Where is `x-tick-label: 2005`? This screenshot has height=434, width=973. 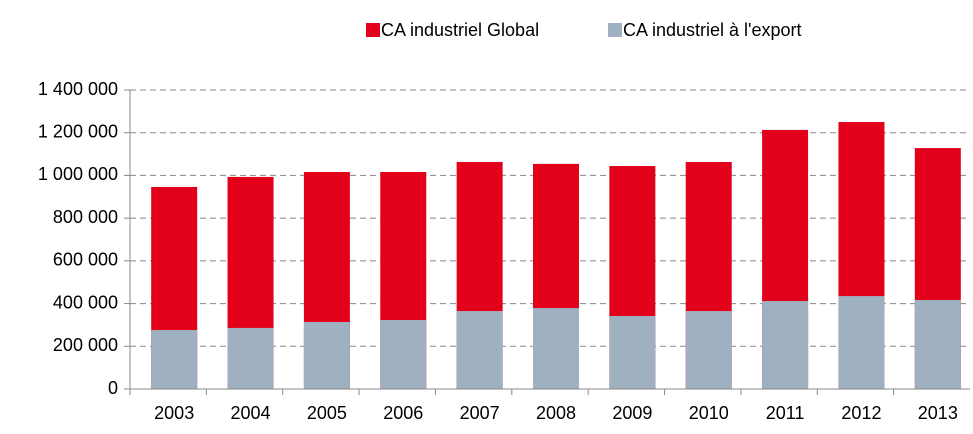 x-tick-label: 2005 is located at coordinates (327, 413).